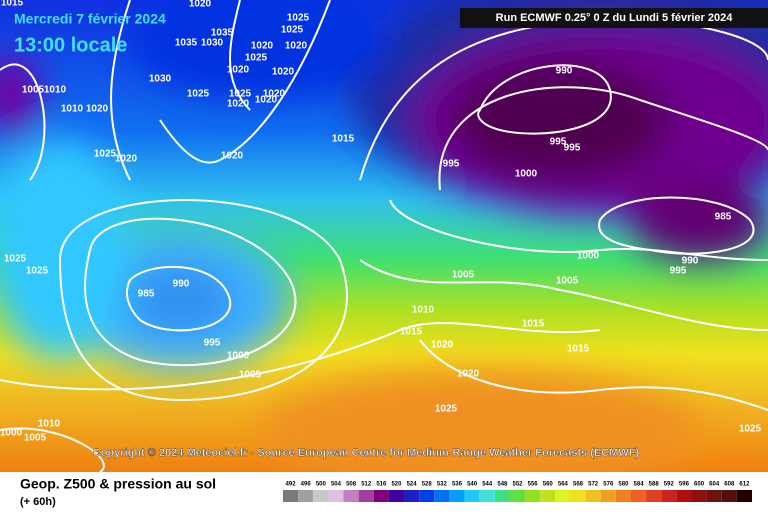  I want to click on colorbar-label: 572, so click(593, 485).